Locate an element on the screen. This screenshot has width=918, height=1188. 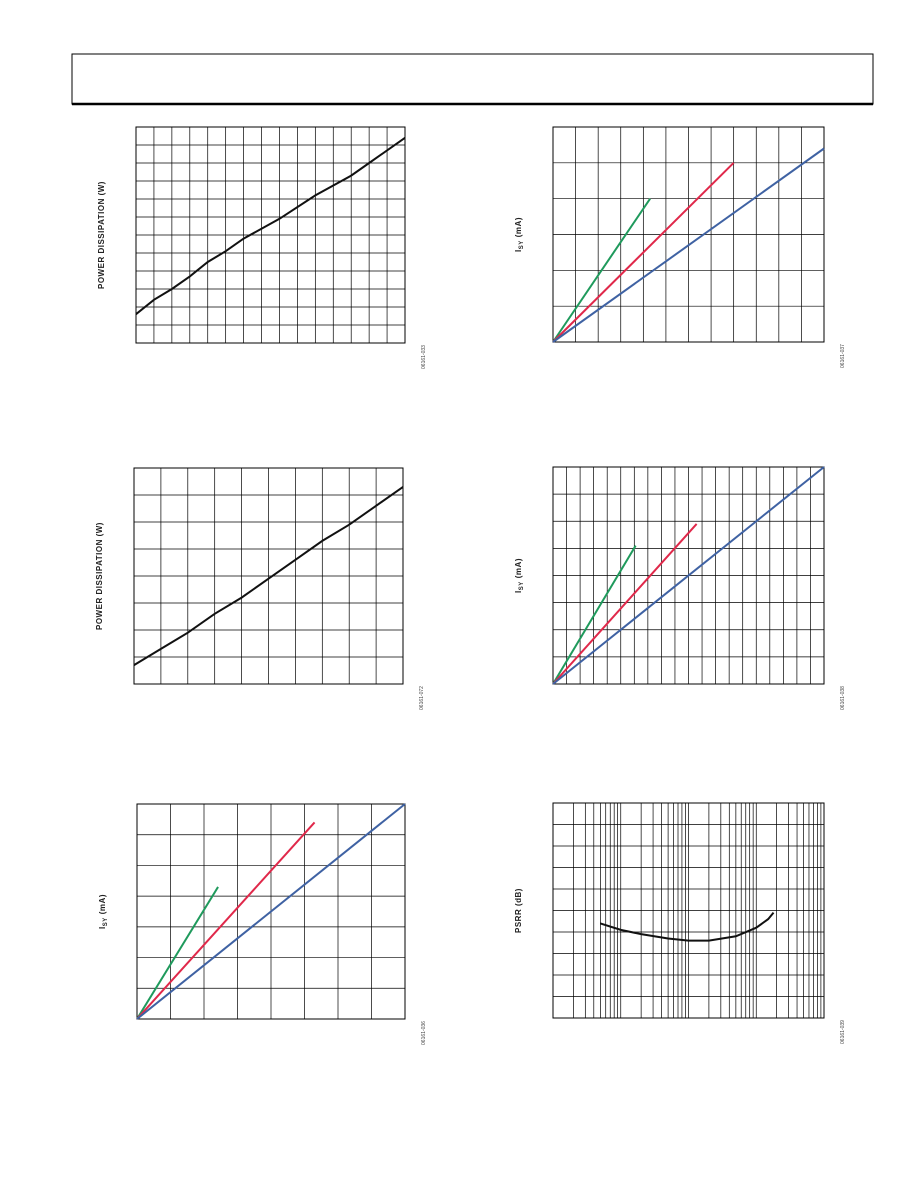
figure-id: 06161-033 is located at coordinates (424, 357).